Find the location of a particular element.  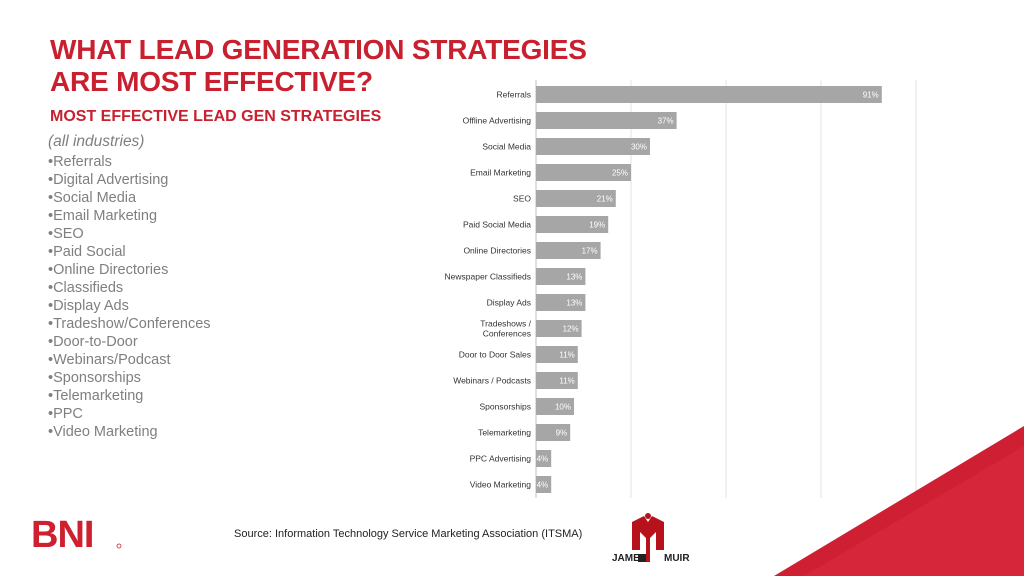

bni-logo-text: BNI is located at coordinates (62, 533).